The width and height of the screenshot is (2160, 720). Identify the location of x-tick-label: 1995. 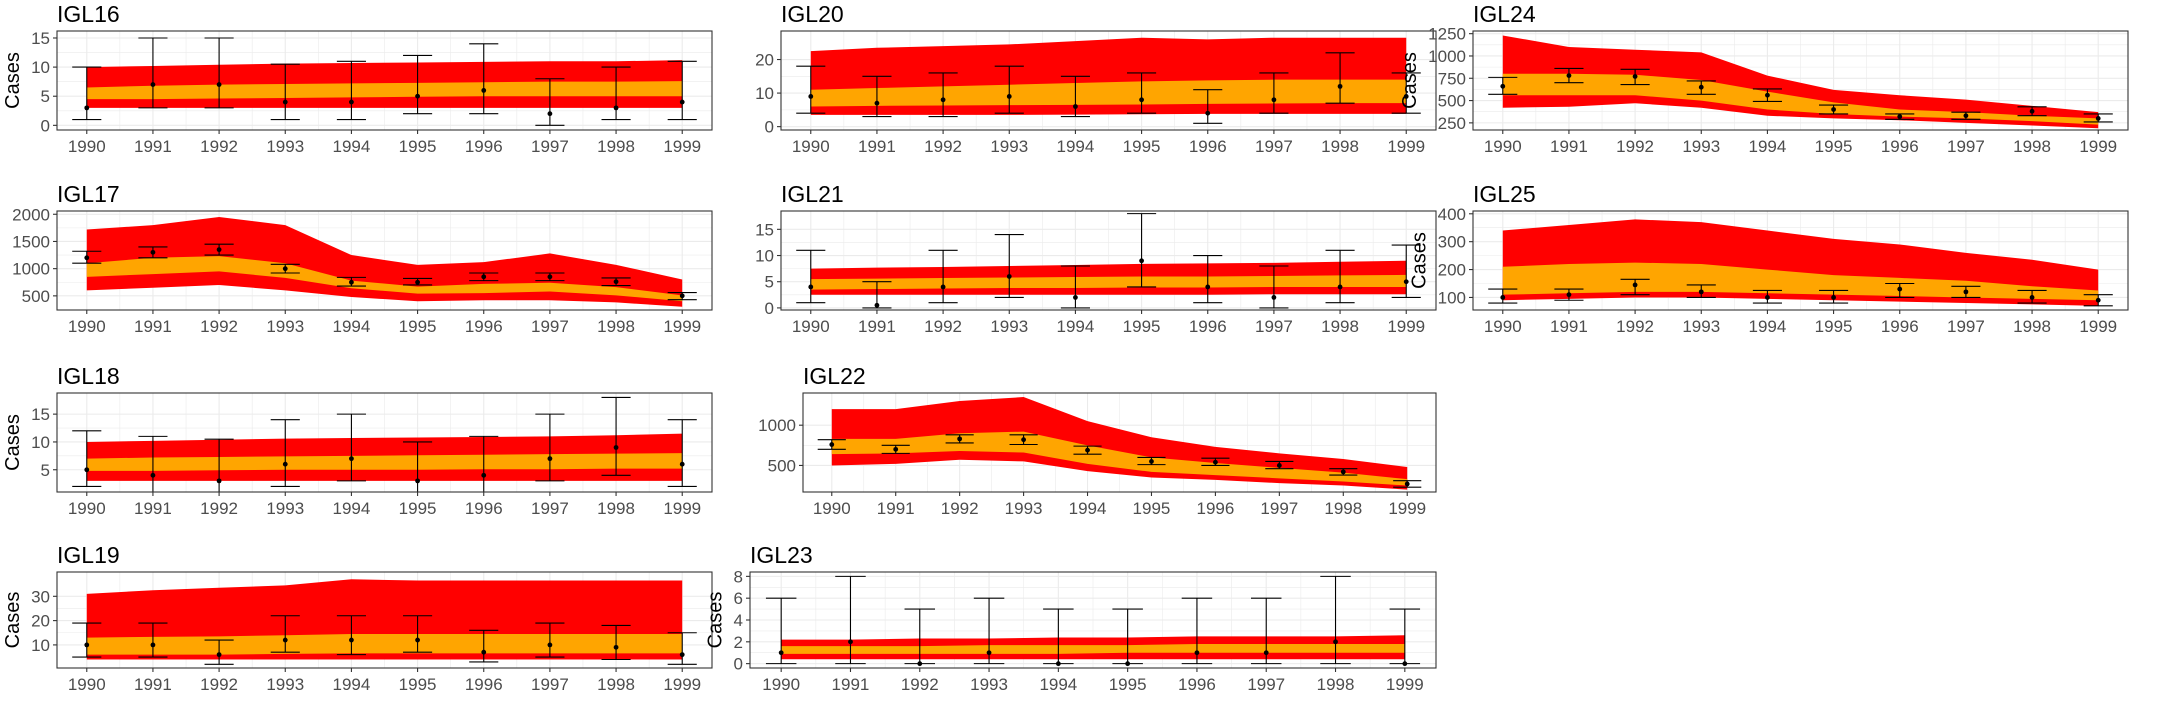
(1128, 684).